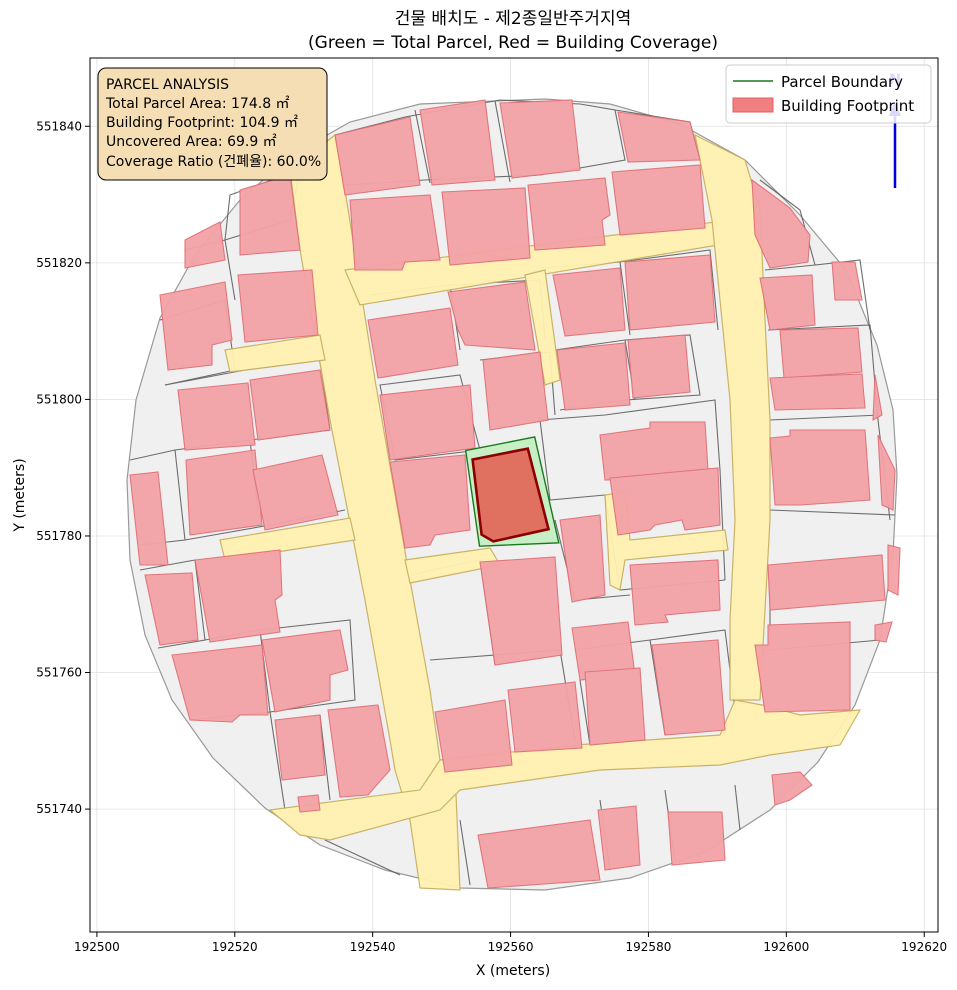  Describe the element at coordinates (167, 85) in the screenshot. I see `info-heading: PARCEL ANALYSIS` at that location.